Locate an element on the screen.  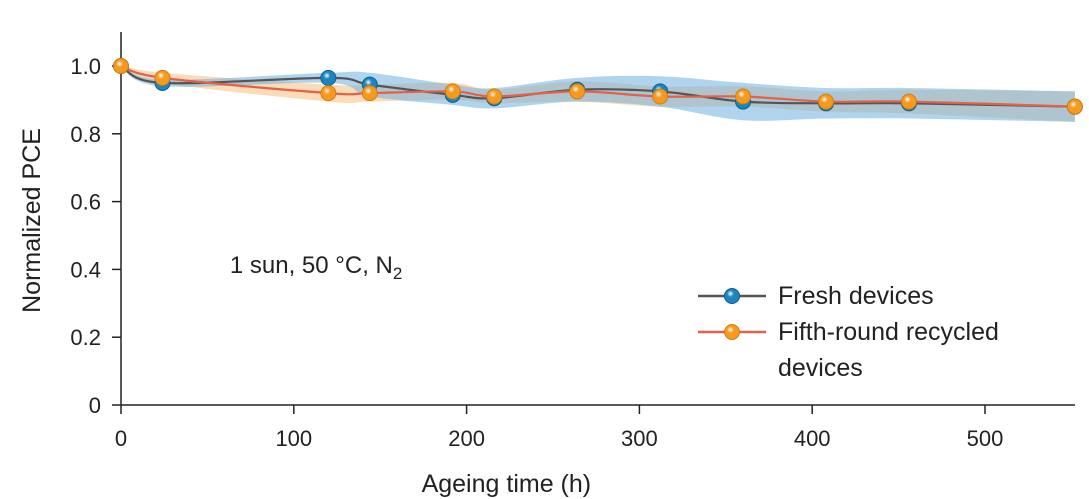
series-markers is located at coordinates (598, 86).